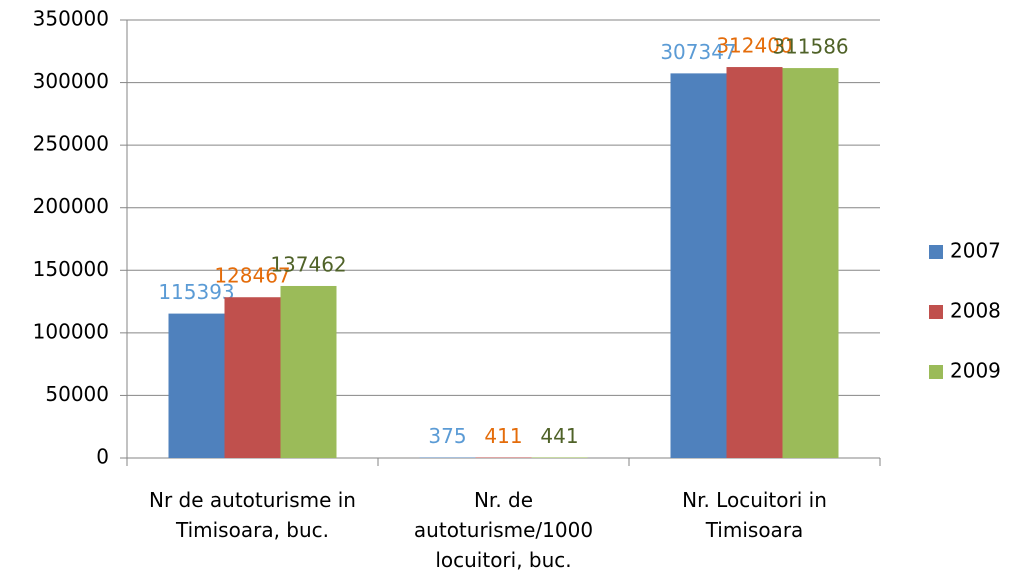  What do you see at coordinates (71, 19) in the screenshot?
I see `y-tick-label: 350000` at bounding box center [71, 19].